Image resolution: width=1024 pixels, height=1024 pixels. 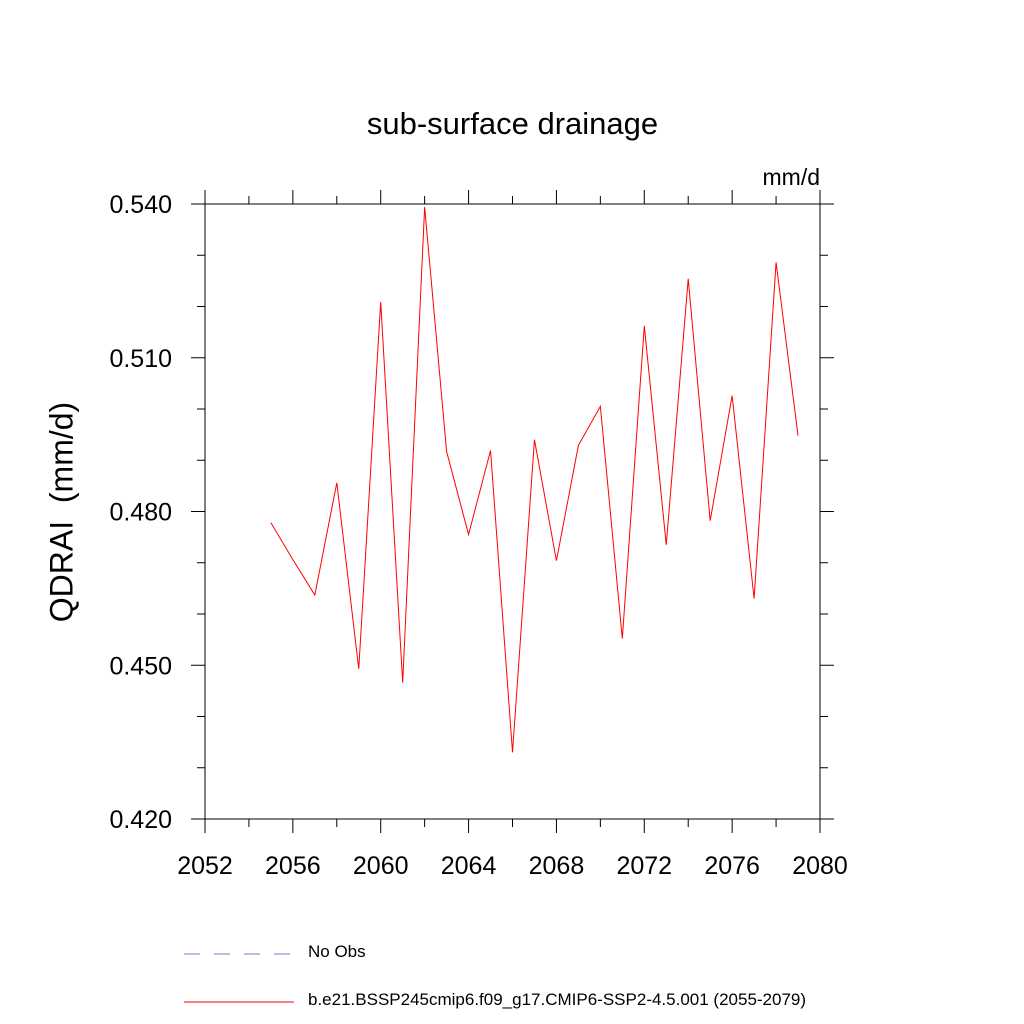 I want to click on x-tick-label: 2076, so click(x=732, y=866).